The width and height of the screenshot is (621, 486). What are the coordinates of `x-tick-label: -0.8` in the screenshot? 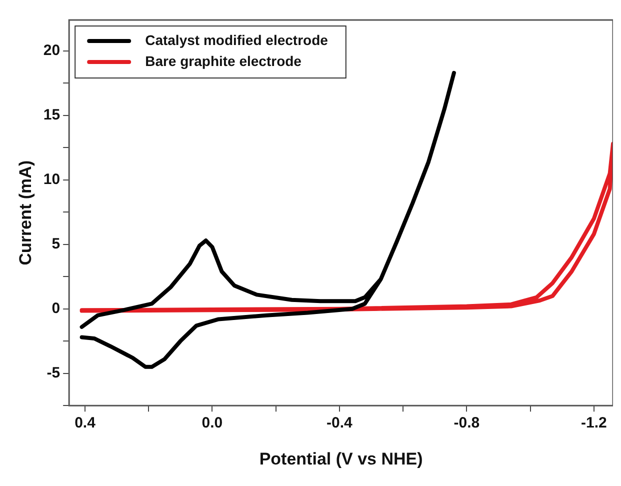 It's located at (467, 423).